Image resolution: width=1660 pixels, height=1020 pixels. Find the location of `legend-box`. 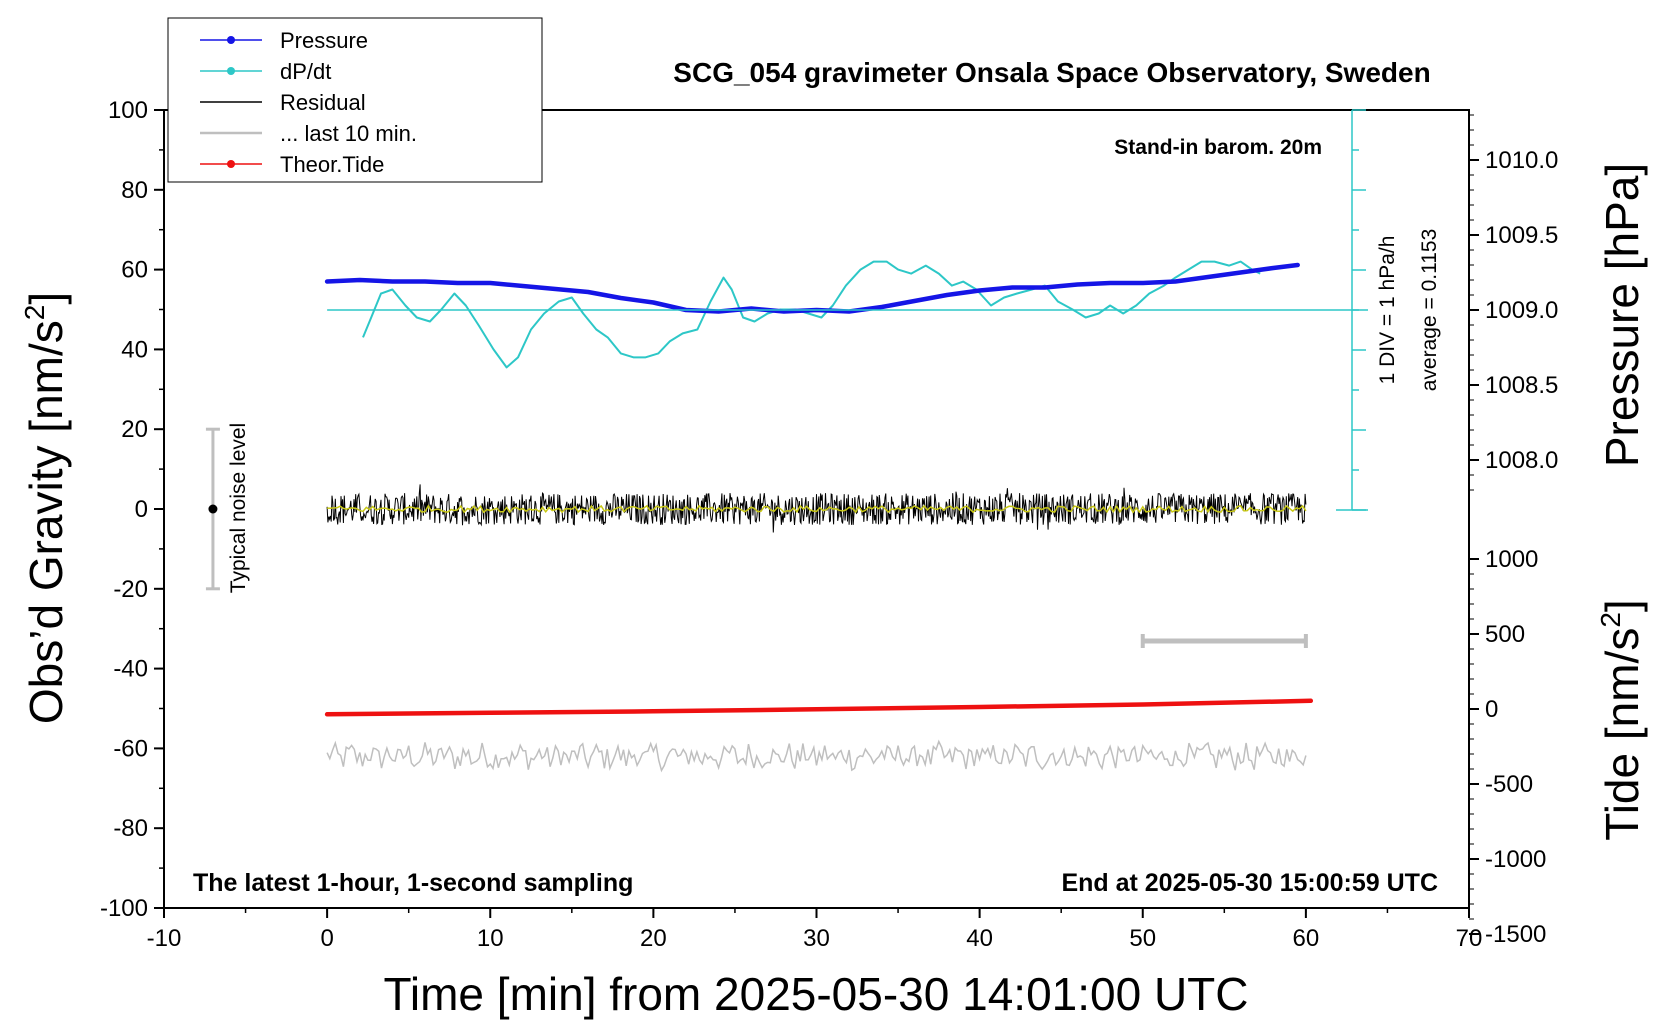

legend-box is located at coordinates (355, 100).